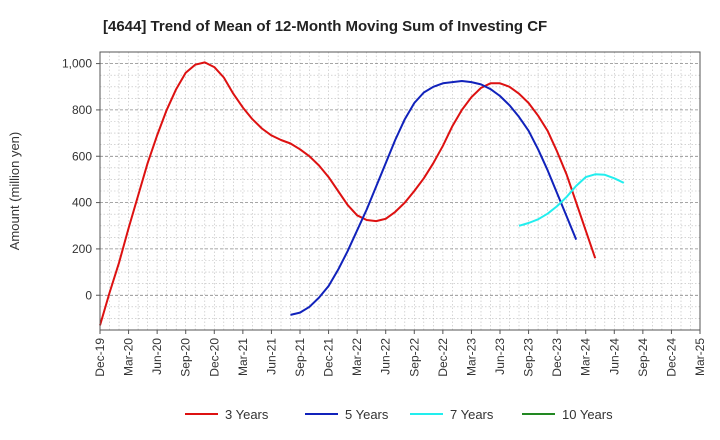 The image size is (720, 440). What do you see at coordinates (472, 414) in the screenshot?
I see `legend-label-7-years: 7 Years` at bounding box center [472, 414].